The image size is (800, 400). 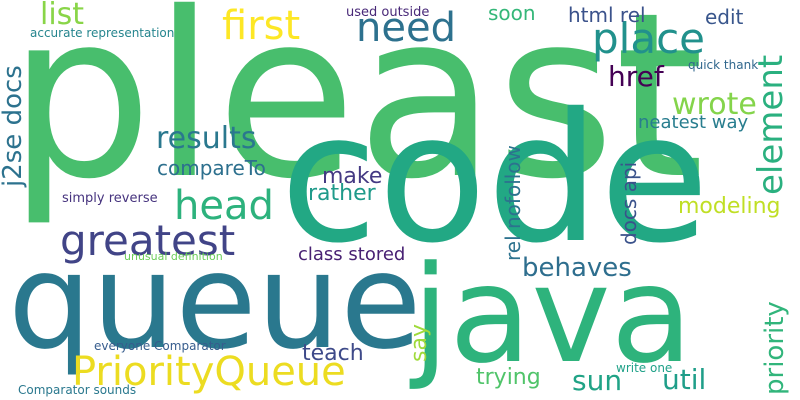 What do you see at coordinates (110, 198) in the screenshot?
I see `word-simply-reverse: simply reverse` at bounding box center [110, 198].